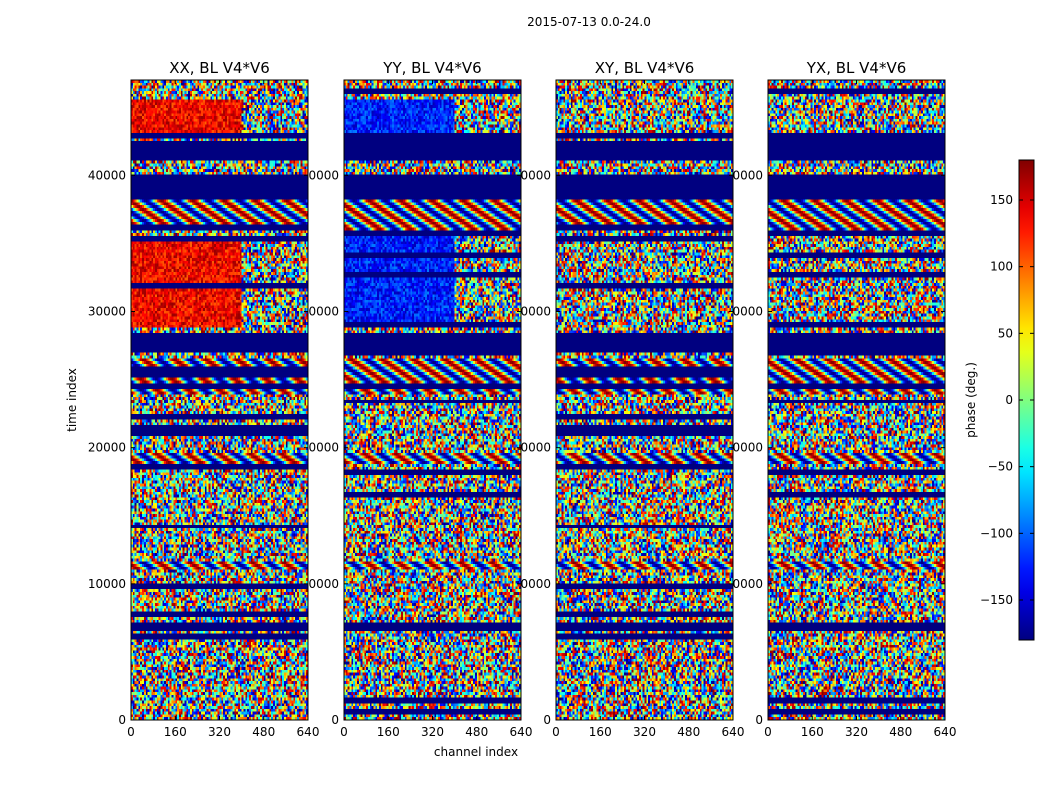  Describe the element at coordinates (476, 752) in the screenshot. I see `x-axis-label: channel index` at that location.